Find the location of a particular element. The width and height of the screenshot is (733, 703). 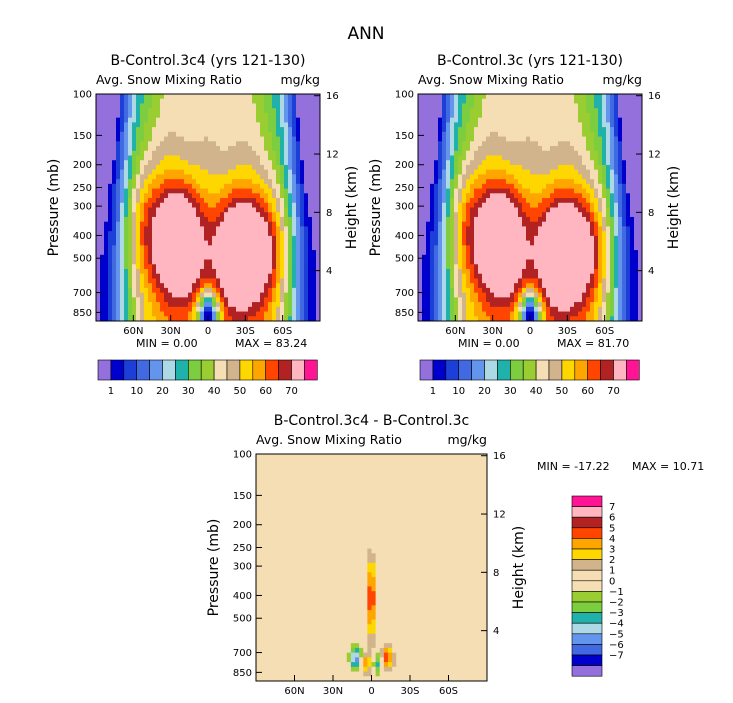

legend-swatch is located at coordinates (285, 370).